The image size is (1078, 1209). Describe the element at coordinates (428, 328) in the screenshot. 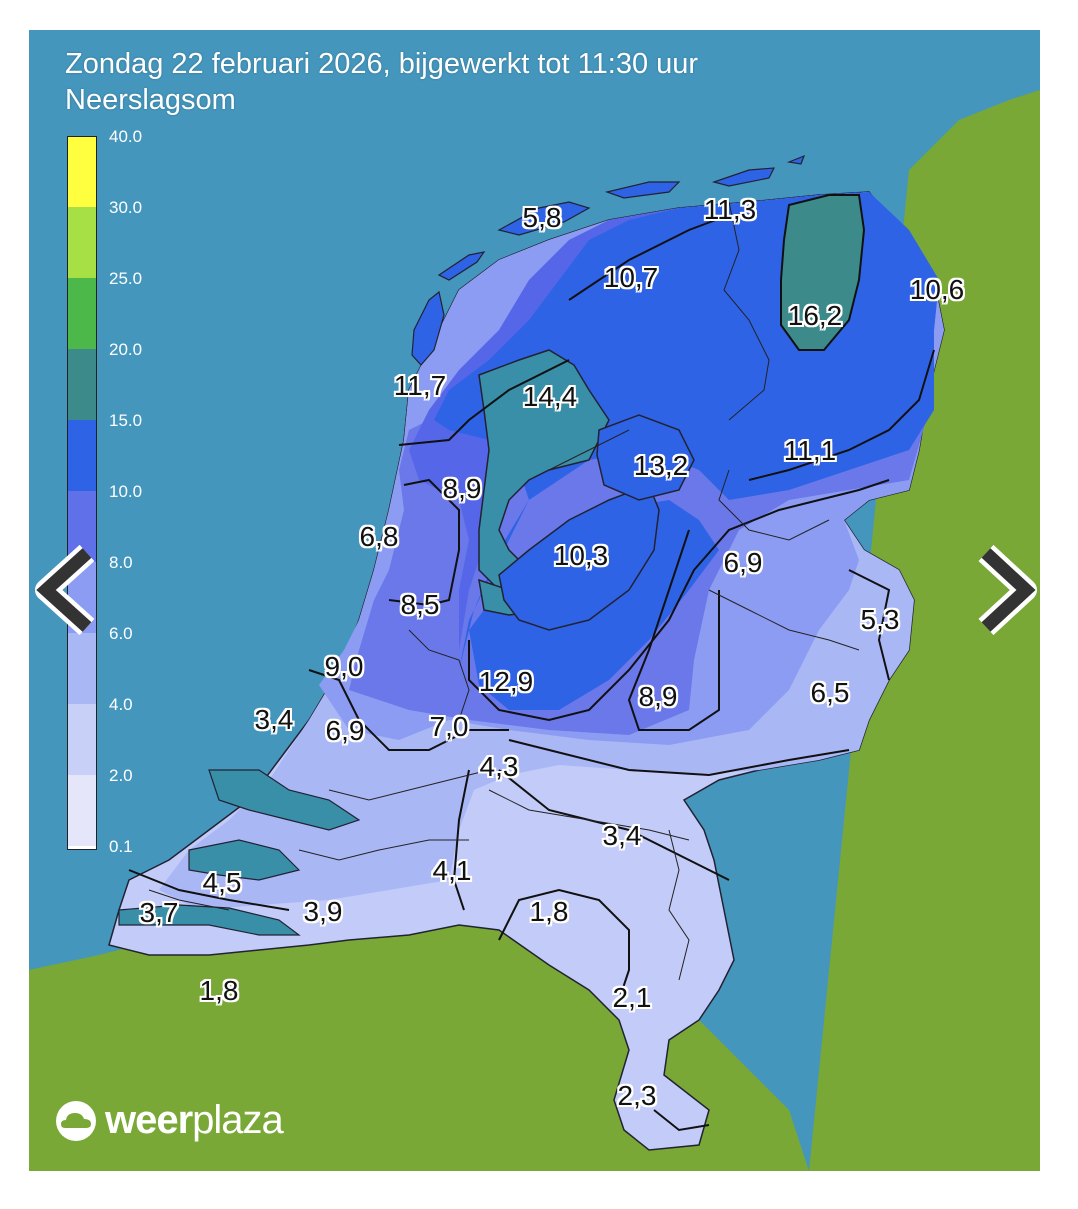

I see `island-texel` at that location.